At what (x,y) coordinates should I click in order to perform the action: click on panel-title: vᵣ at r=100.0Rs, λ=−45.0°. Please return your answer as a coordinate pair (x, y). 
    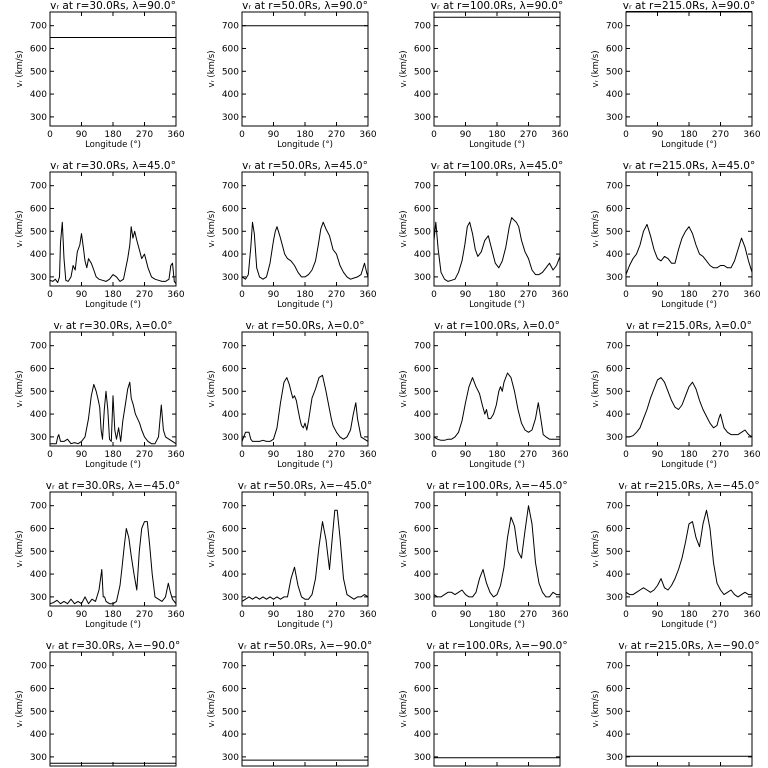
    Looking at the image, I should click on (496, 486).